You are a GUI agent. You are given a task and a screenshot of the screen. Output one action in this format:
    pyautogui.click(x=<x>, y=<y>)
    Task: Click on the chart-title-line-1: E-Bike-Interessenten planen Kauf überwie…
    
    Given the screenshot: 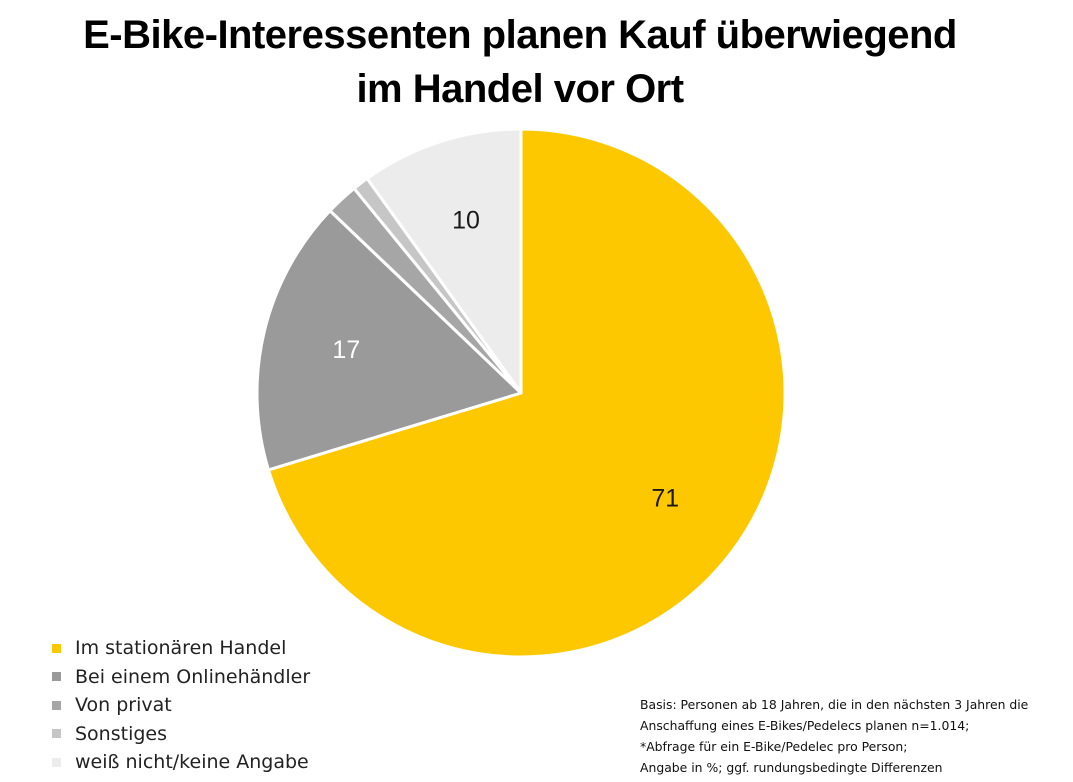 What is the action you would take?
    pyautogui.click(x=520, y=35)
    